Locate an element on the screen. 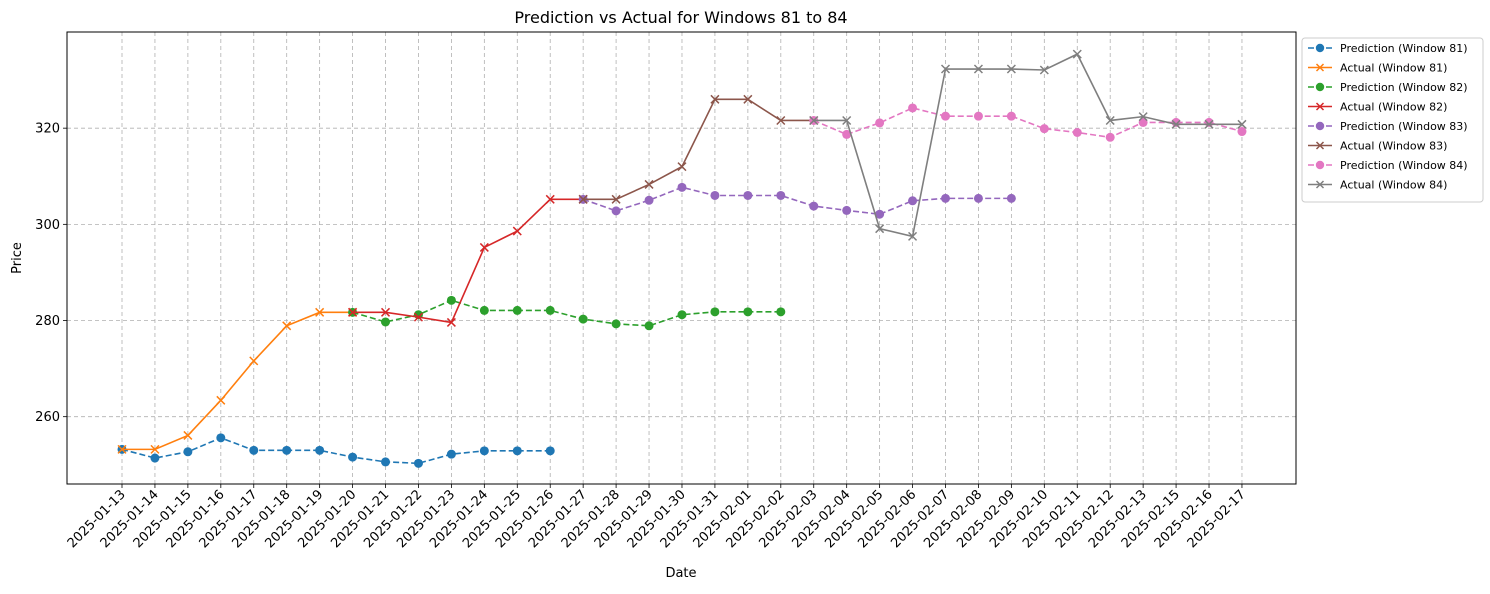 The image size is (1490, 594). y-axis-label: Price is located at coordinates (17, 258).